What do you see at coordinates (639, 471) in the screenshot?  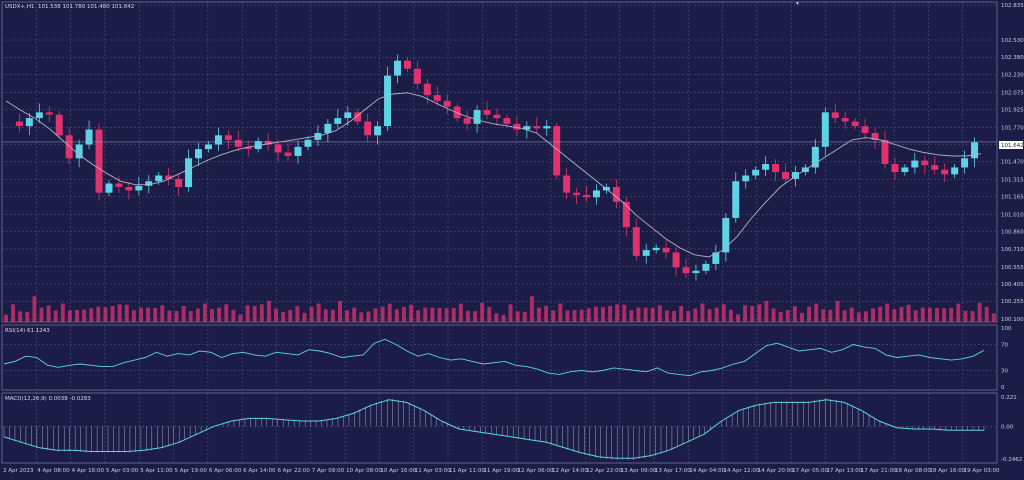 I see `time-tick-label: 13 Apr 09:00` at bounding box center [639, 471].